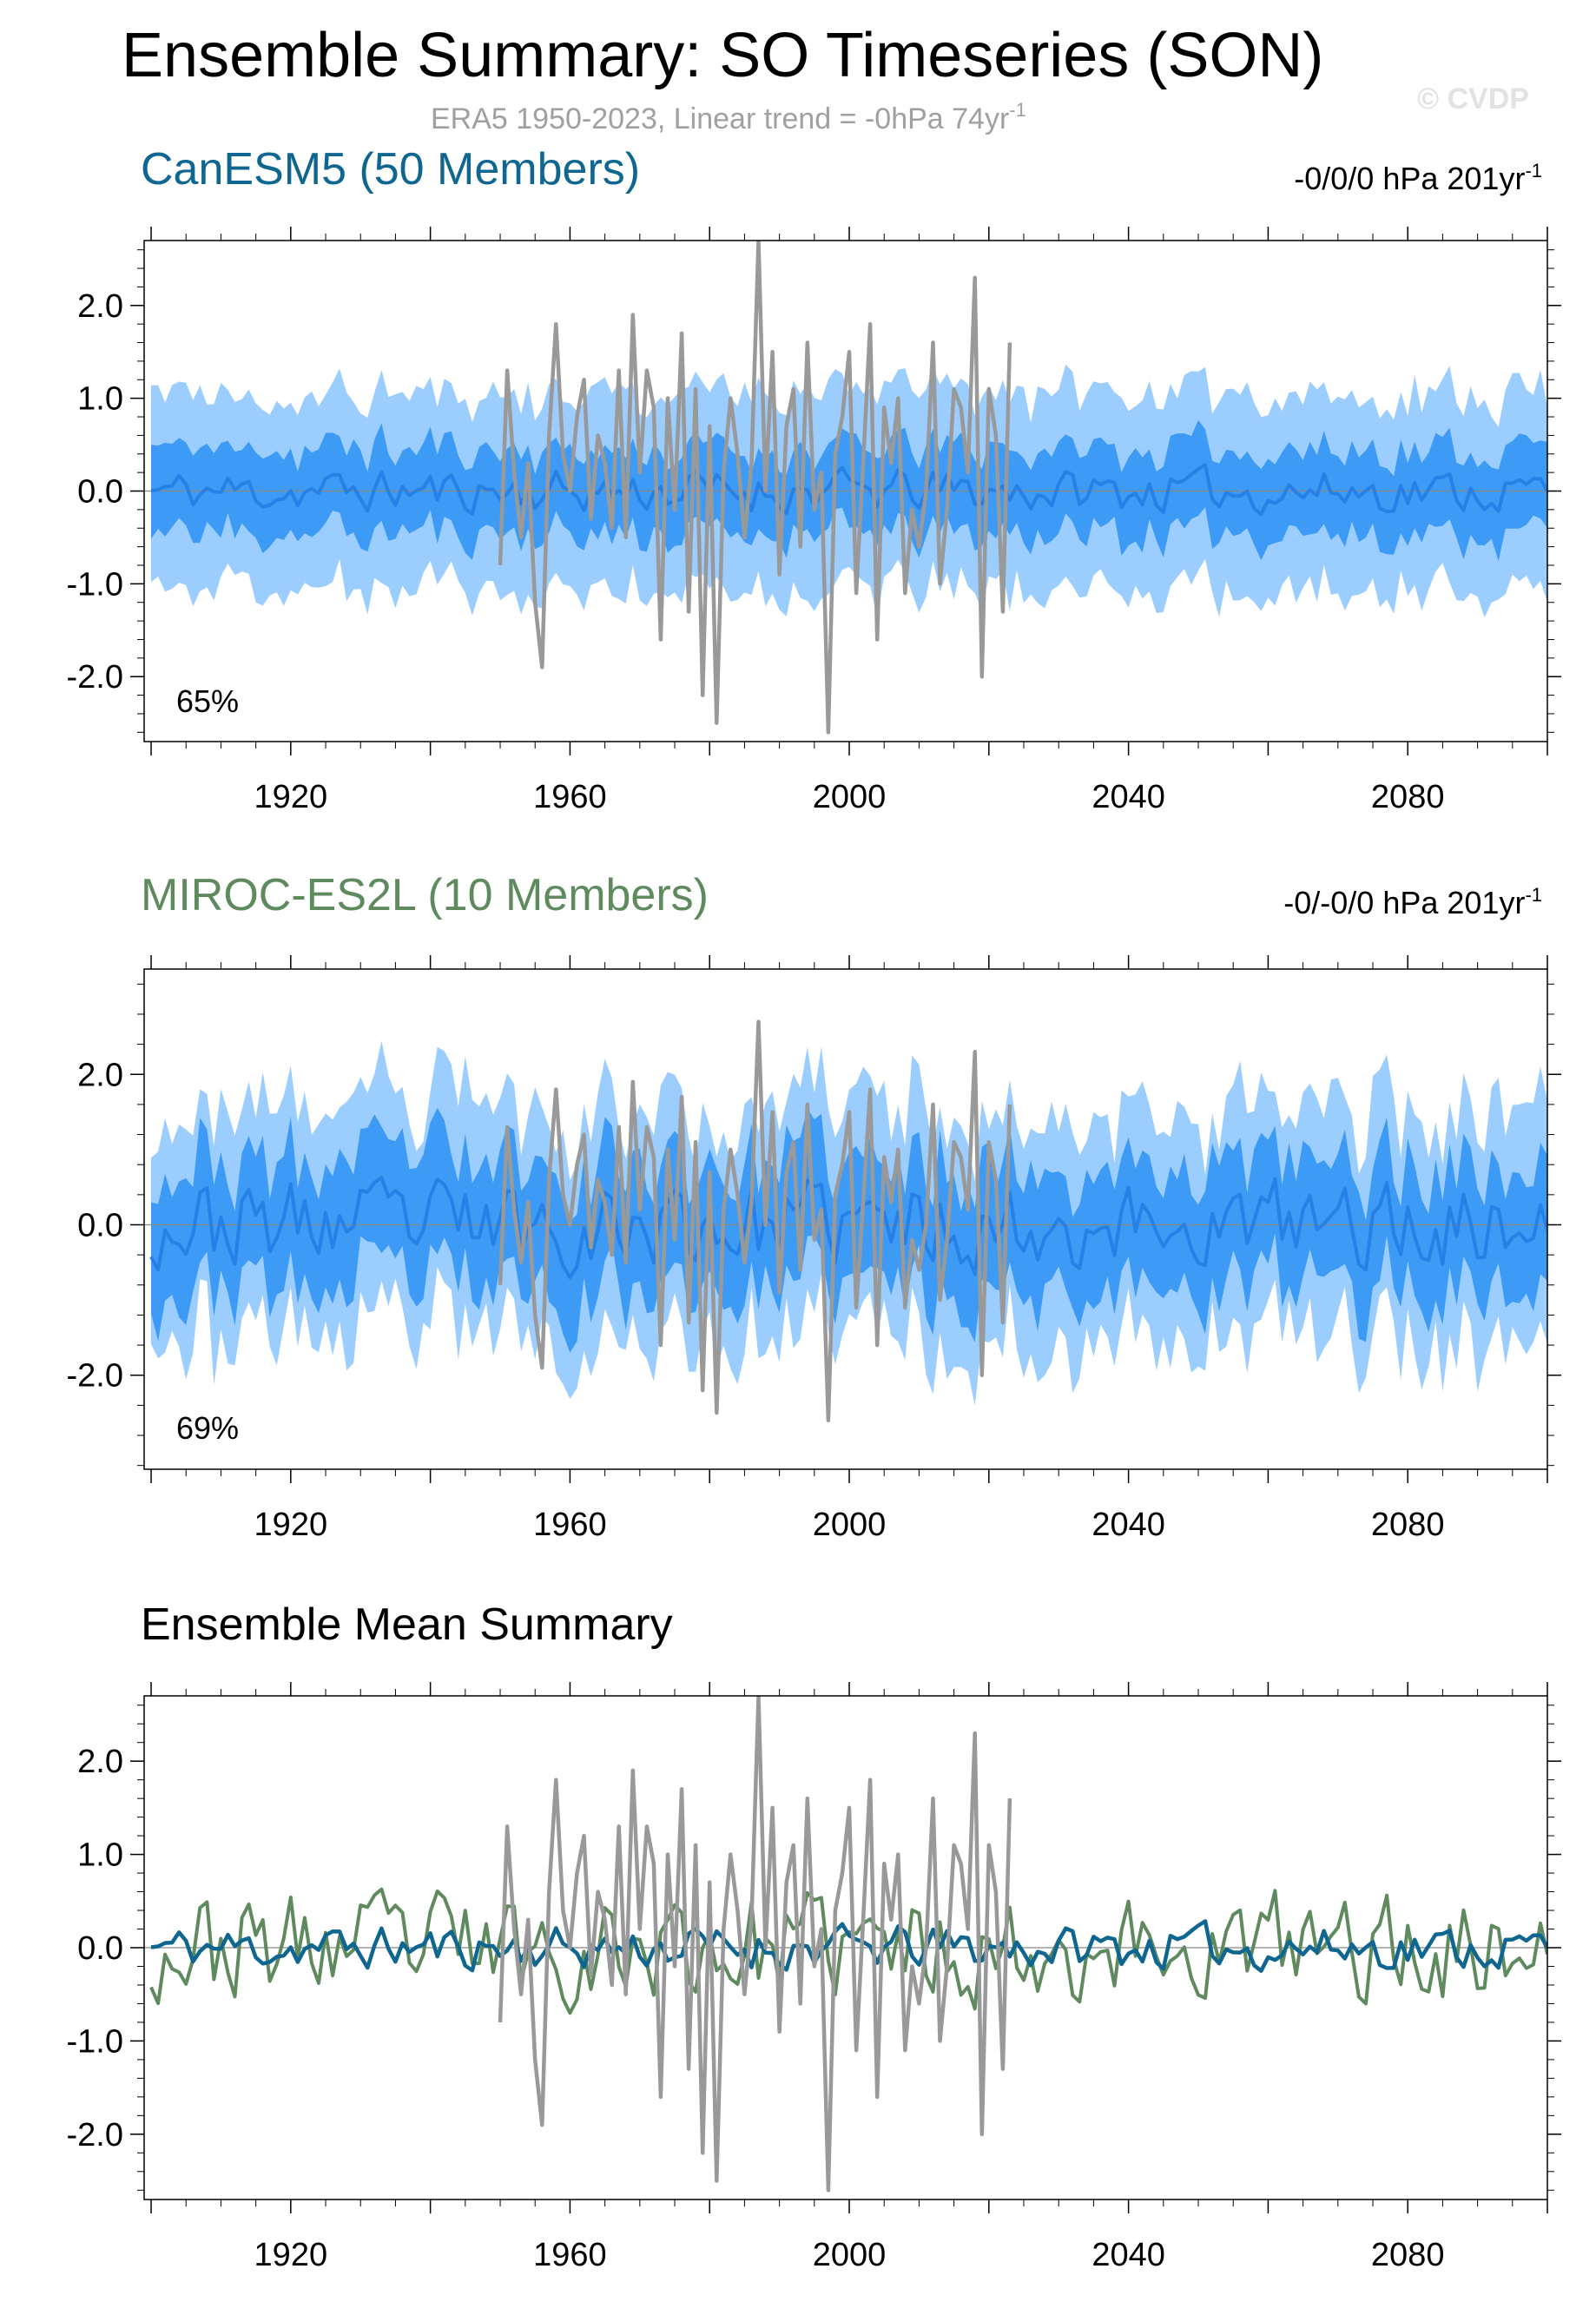 This screenshot has width=1596, height=2315. I want to click on trend-label: -0/0/0 hPa 201yr-1, so click(1418, 178).